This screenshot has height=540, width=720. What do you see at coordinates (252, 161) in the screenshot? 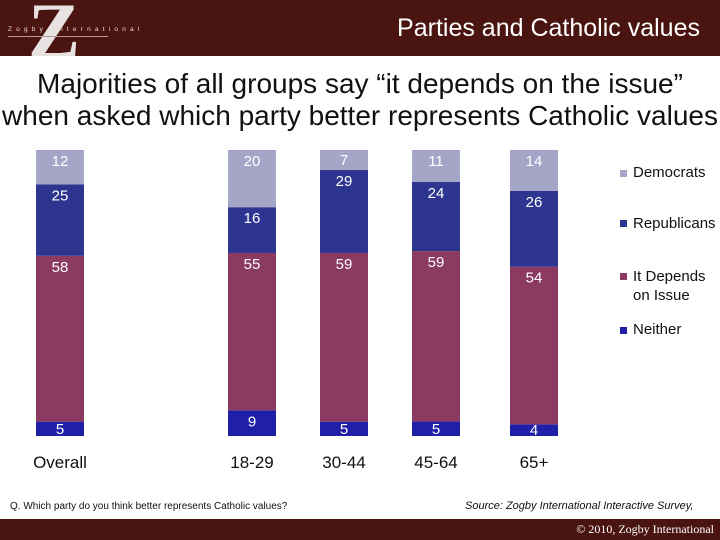
I see `data-label-democrats-18-29: 20` at bounding box center [252, 161].